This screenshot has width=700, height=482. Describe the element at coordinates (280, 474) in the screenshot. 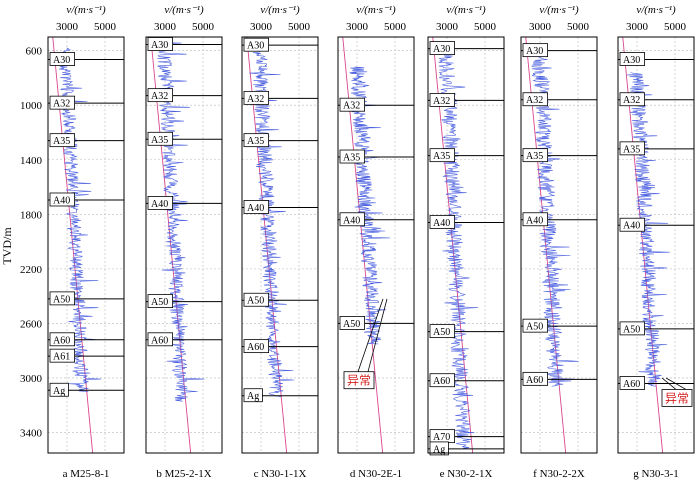

I see `panel-caption: c N30-1-1X` at that location.